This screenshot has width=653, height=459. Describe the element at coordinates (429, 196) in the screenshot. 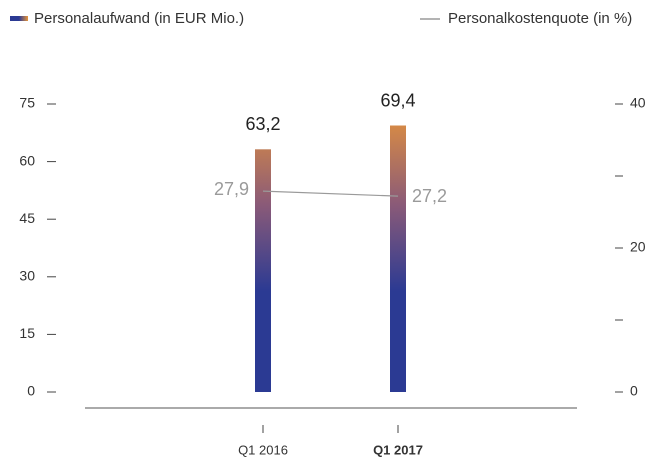

I see `line-value-label: 27,2` at that location.